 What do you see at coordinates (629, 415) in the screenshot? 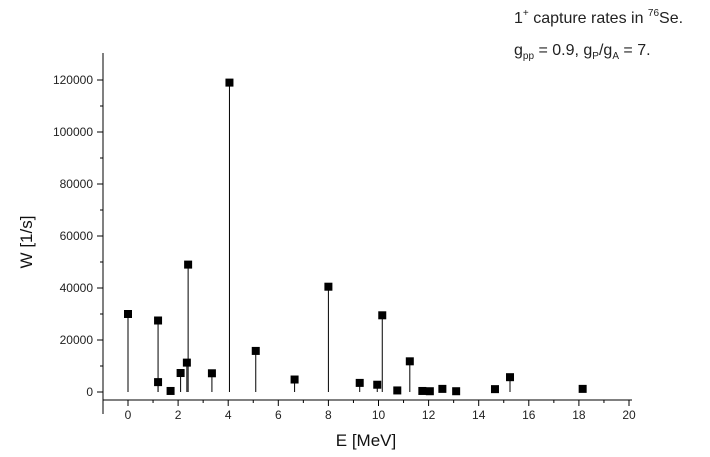
I see `x-tick-label: 20` at bounding box center [629, 415].